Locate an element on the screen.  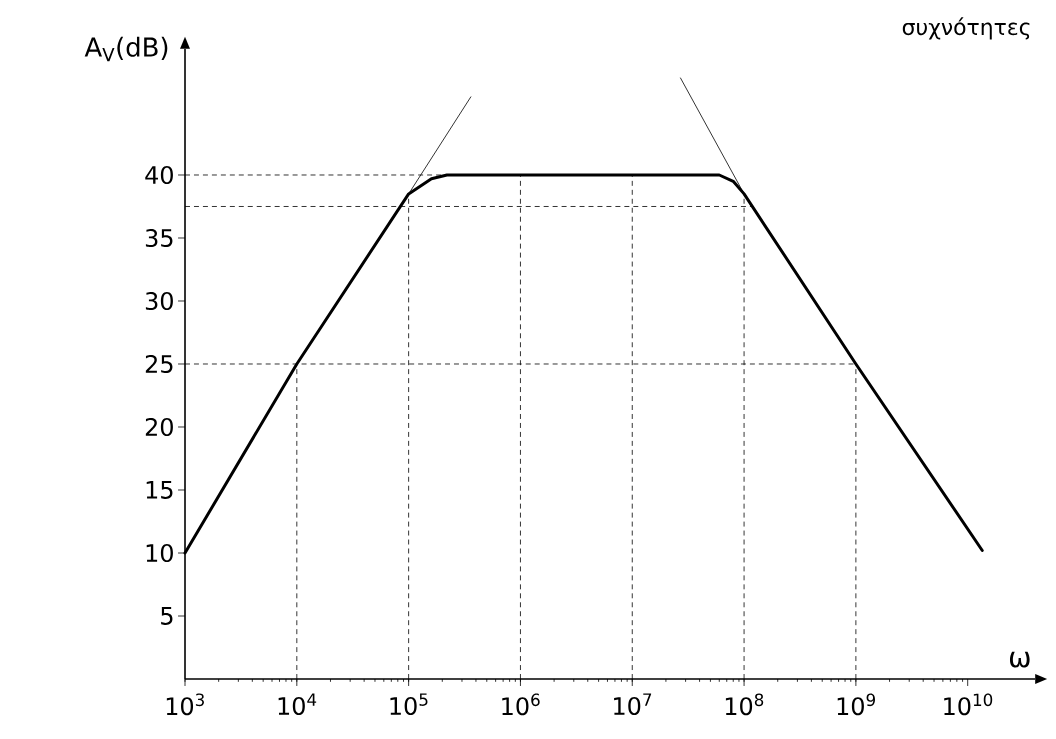
chart-title: συχνότητες is located at coordinates (966, 28).